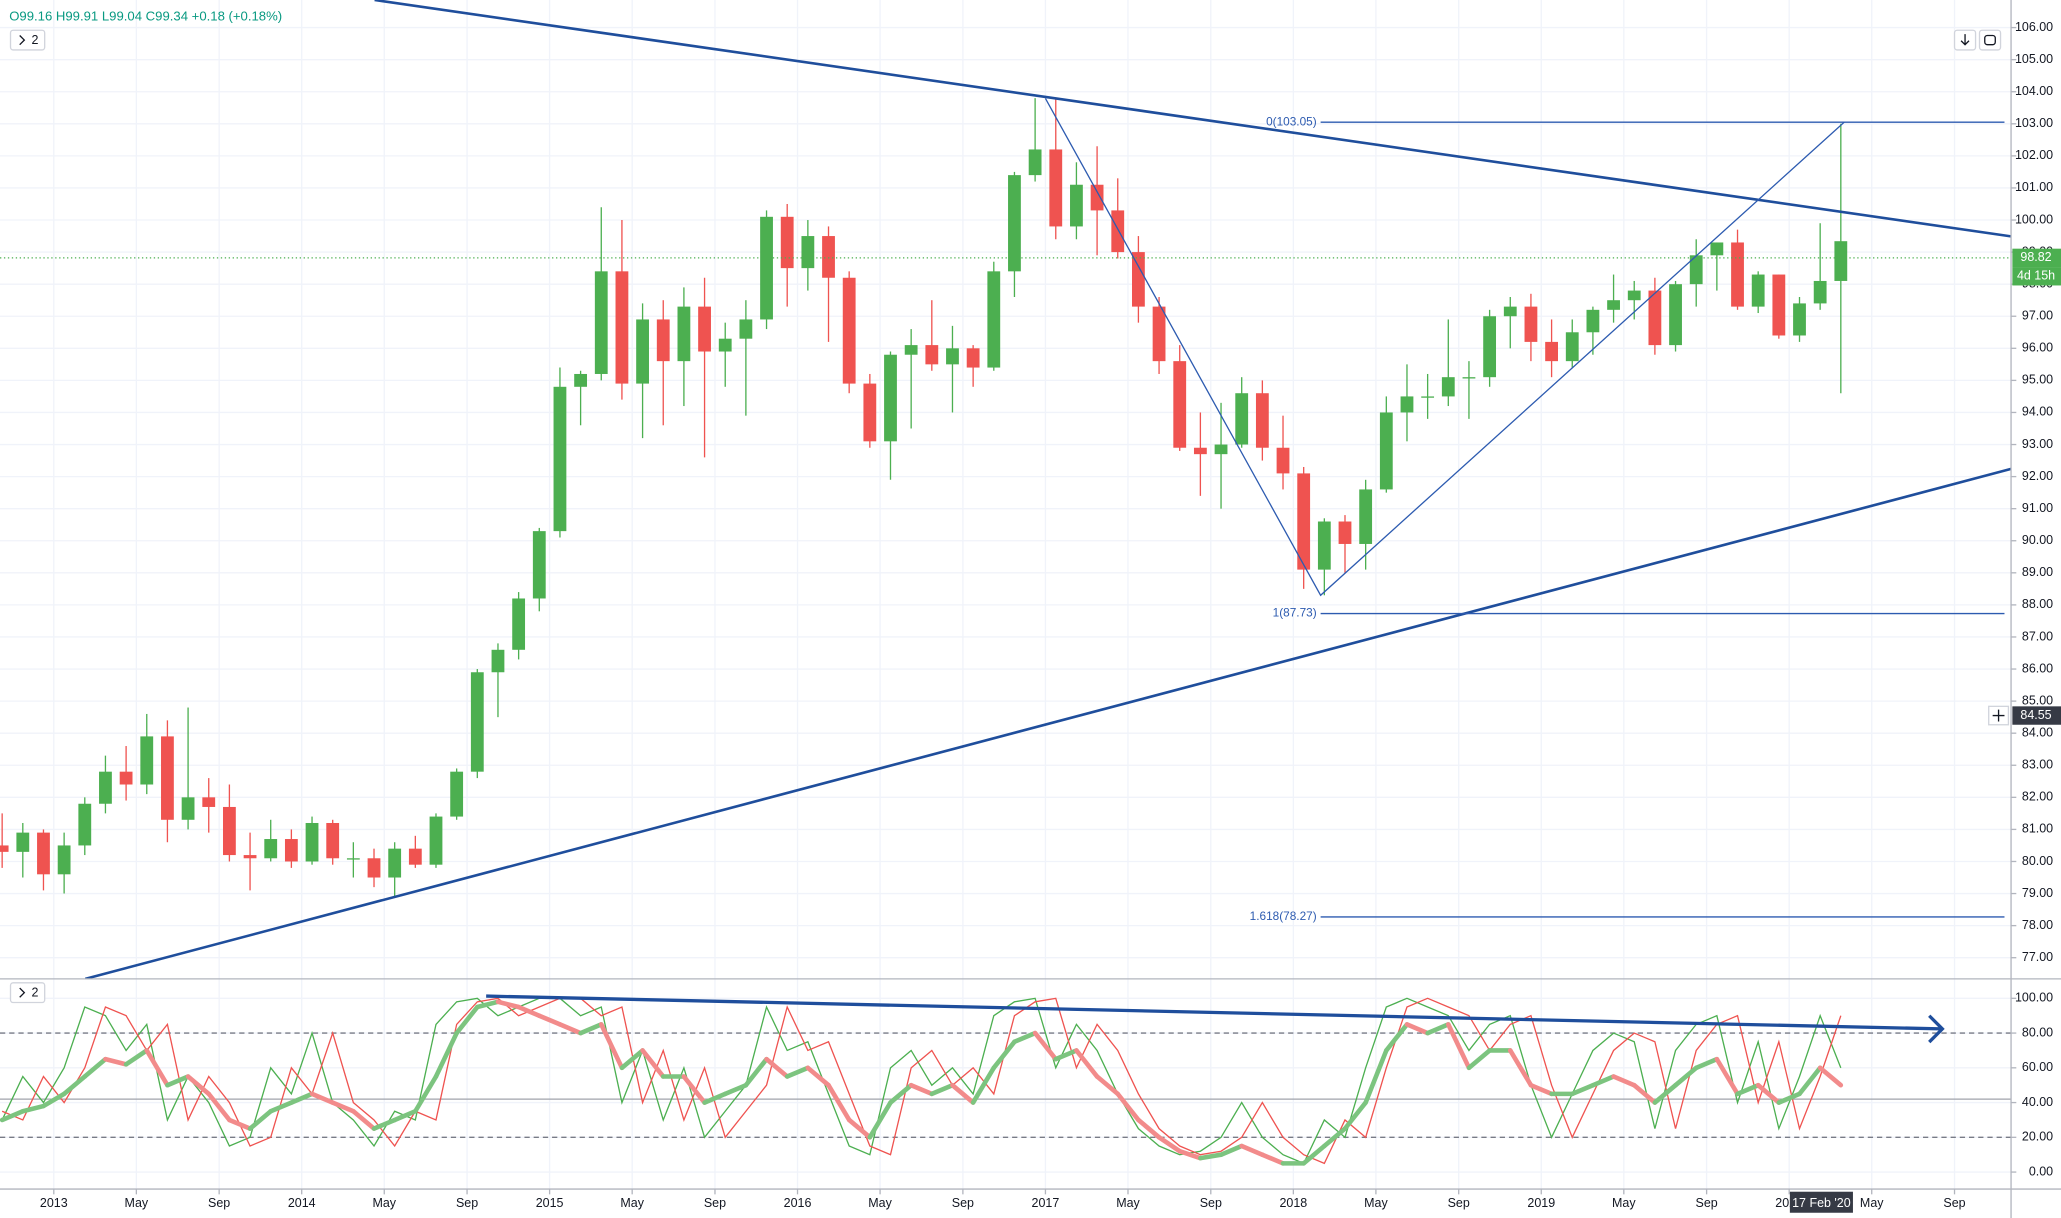  I want to click on countdown-label: 4d 15h, so click(2036, 276).